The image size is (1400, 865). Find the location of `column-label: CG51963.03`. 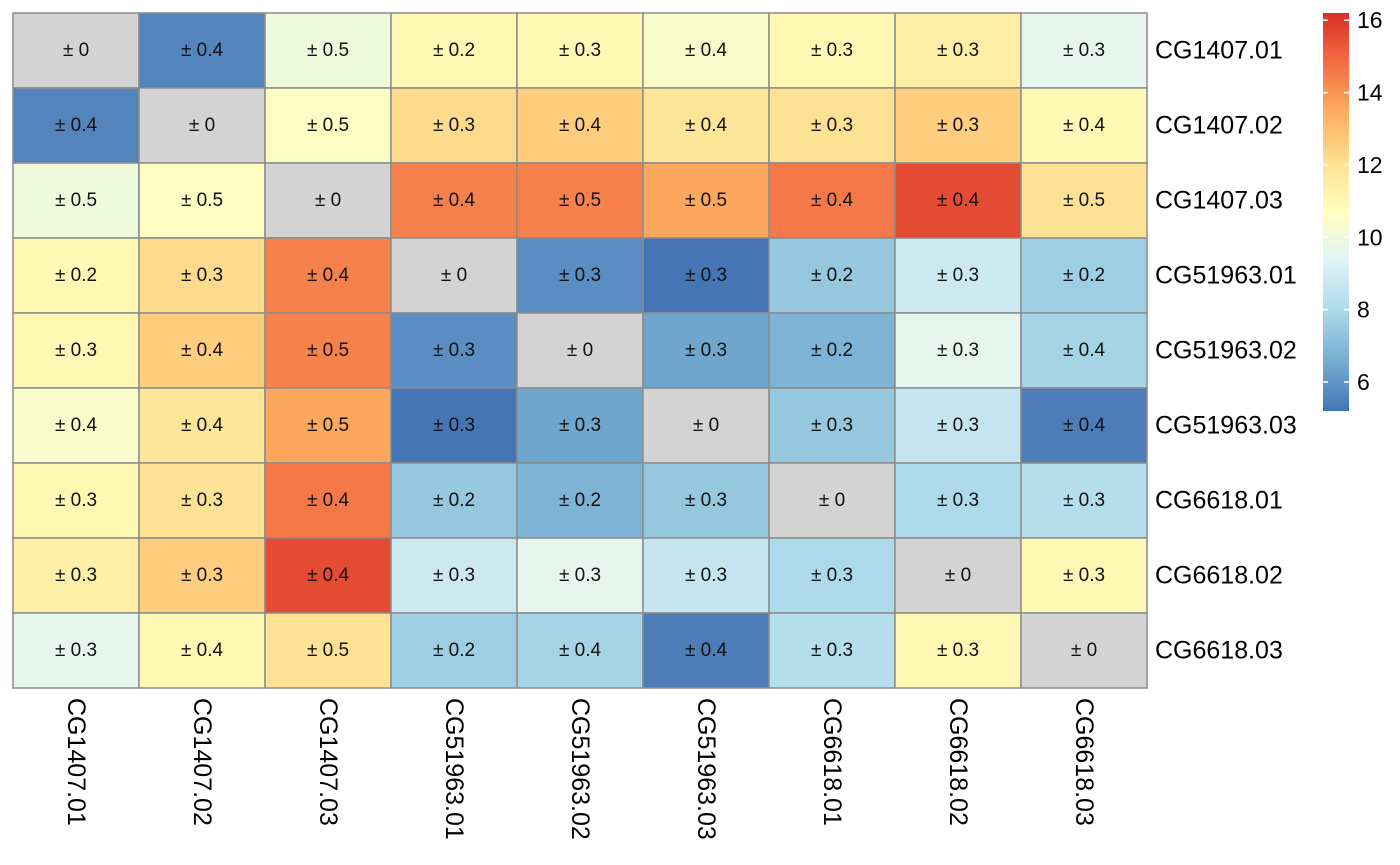

column-label: CG51963.03 is located at coordinates (706, 769).